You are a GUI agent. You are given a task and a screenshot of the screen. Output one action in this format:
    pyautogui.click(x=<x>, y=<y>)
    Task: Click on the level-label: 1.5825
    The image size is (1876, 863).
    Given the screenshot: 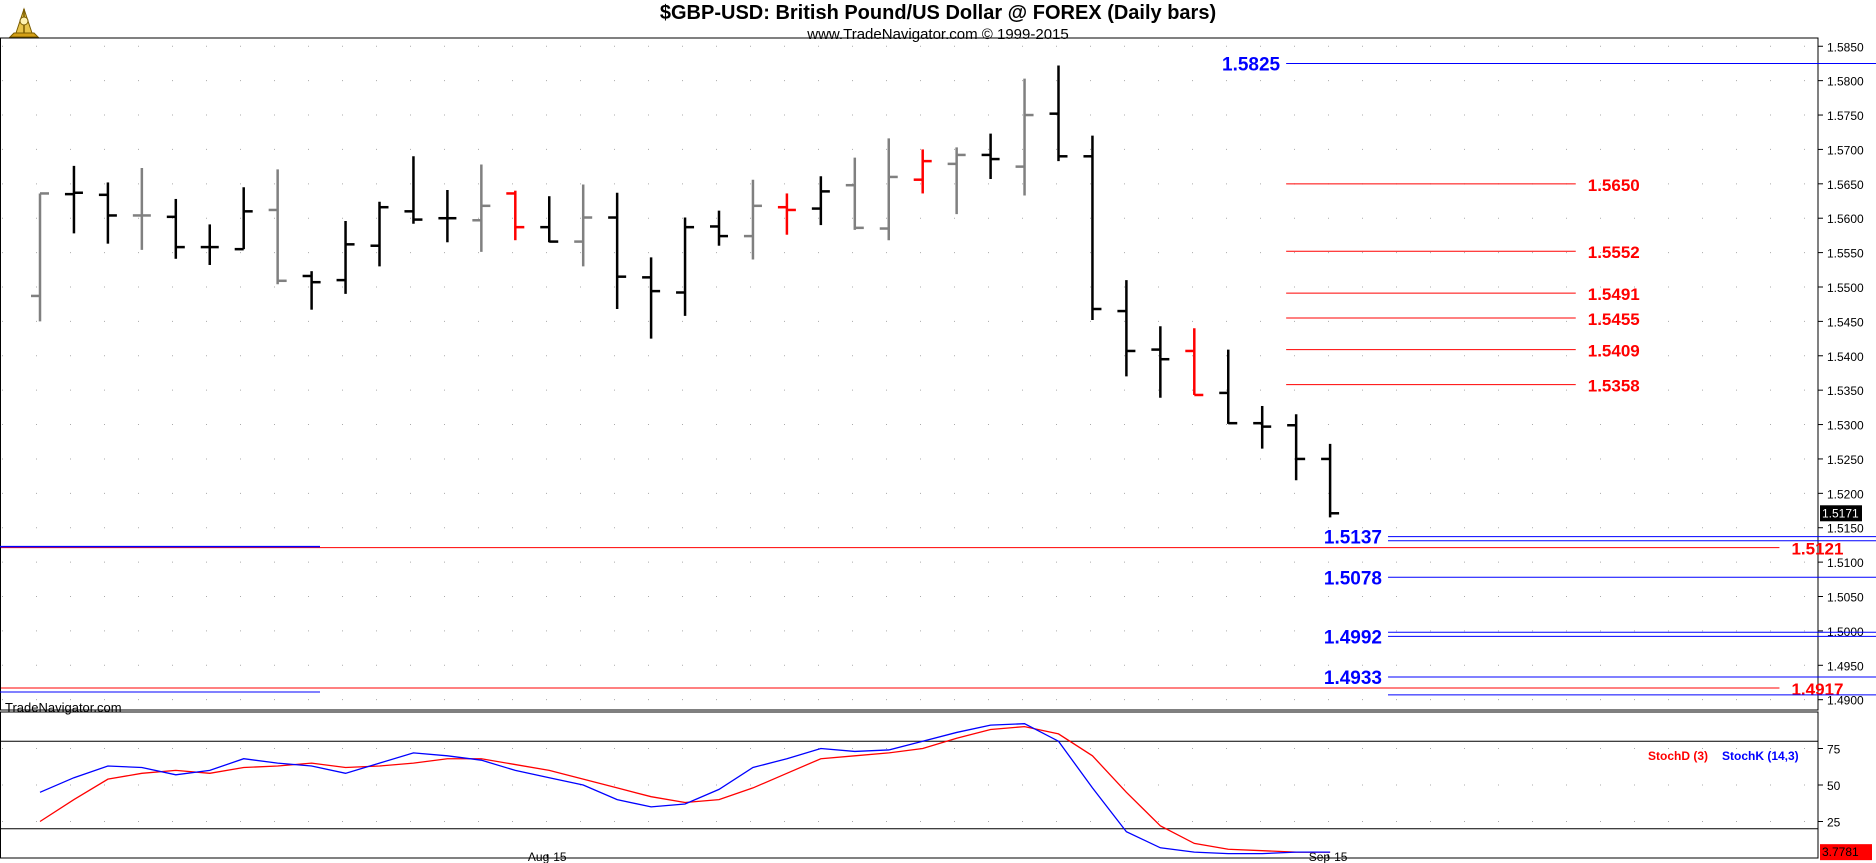 What is the action you would take?
    pyautogui.click(x=1251, y=64)
    